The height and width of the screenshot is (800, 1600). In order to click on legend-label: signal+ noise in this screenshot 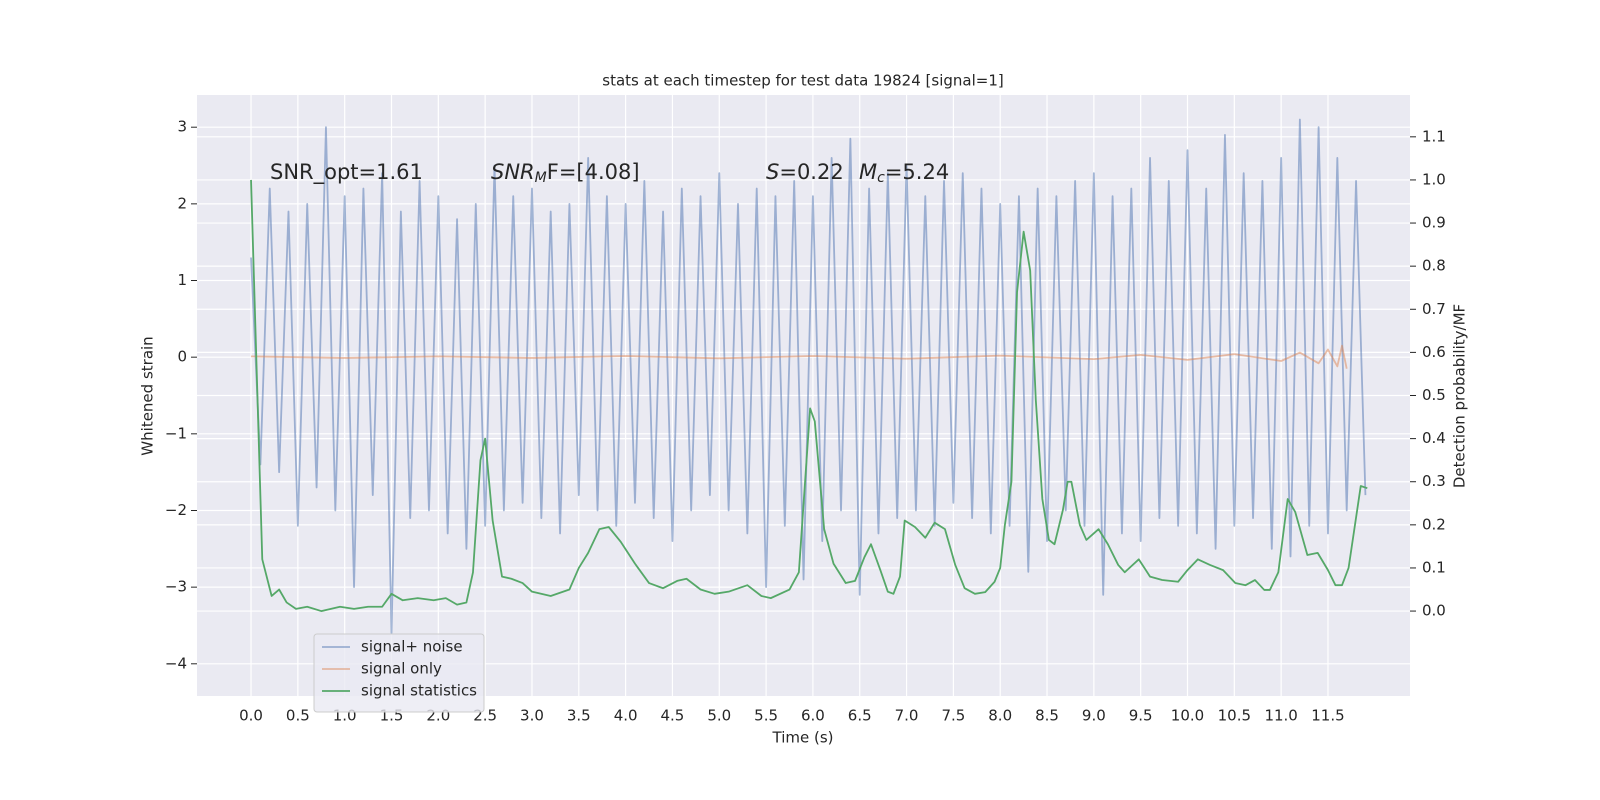, I will do `click(412, 647)`.